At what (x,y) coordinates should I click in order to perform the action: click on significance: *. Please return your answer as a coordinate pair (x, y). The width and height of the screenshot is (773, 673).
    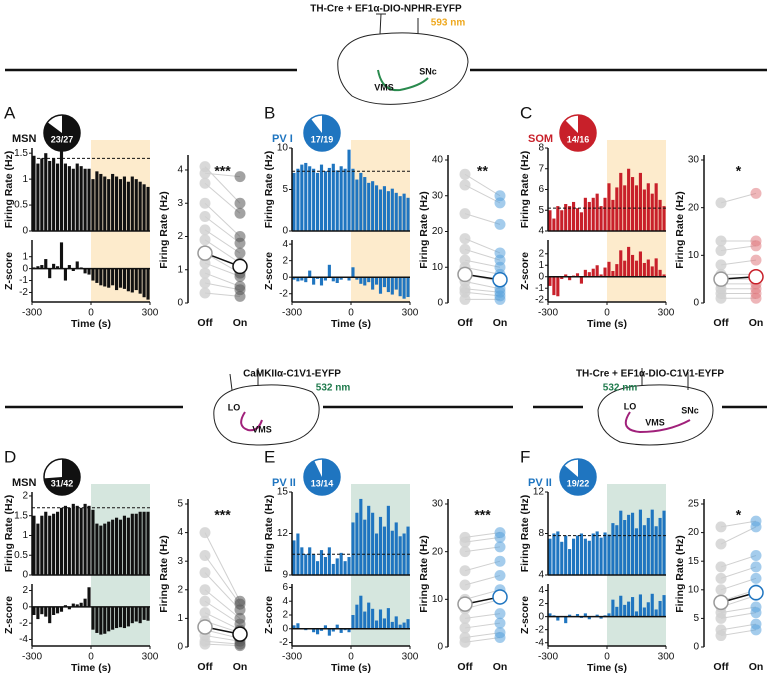
    Looking at the image, I should click on (739, 515).